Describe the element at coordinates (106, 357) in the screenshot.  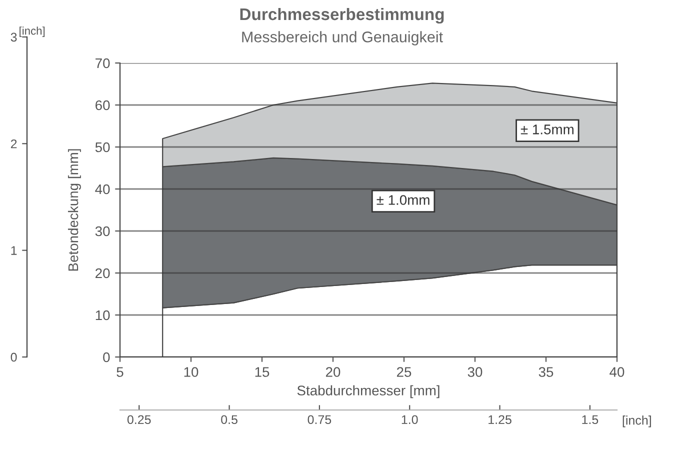
I see `y-tick-label: 0` at that location.